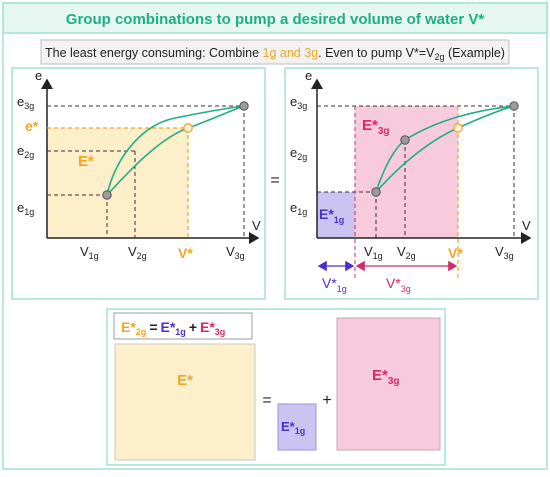 This screenshot has height=477, width=550. I want to click on right-ylabel-e2g: e2g, so click(298, 153).